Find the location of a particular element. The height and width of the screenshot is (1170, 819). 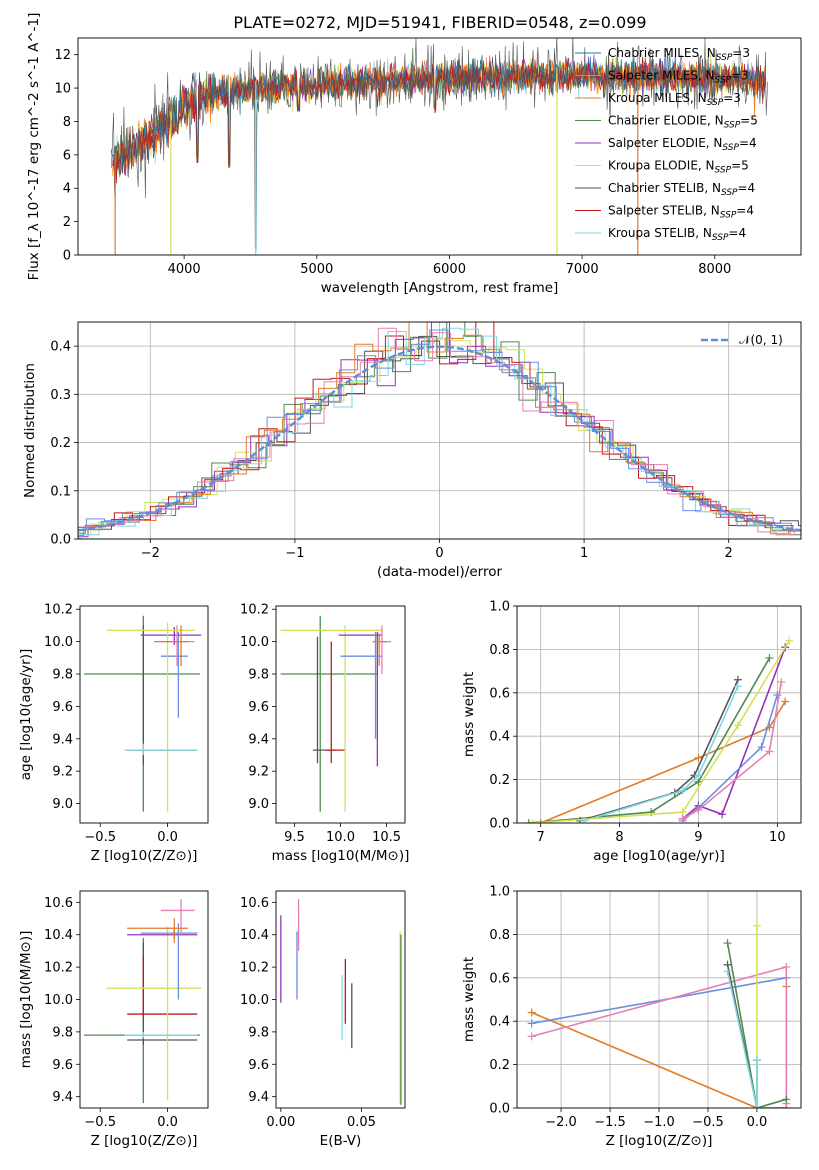

y-tick-label: 10.6 is located at coordinates (58, 903).